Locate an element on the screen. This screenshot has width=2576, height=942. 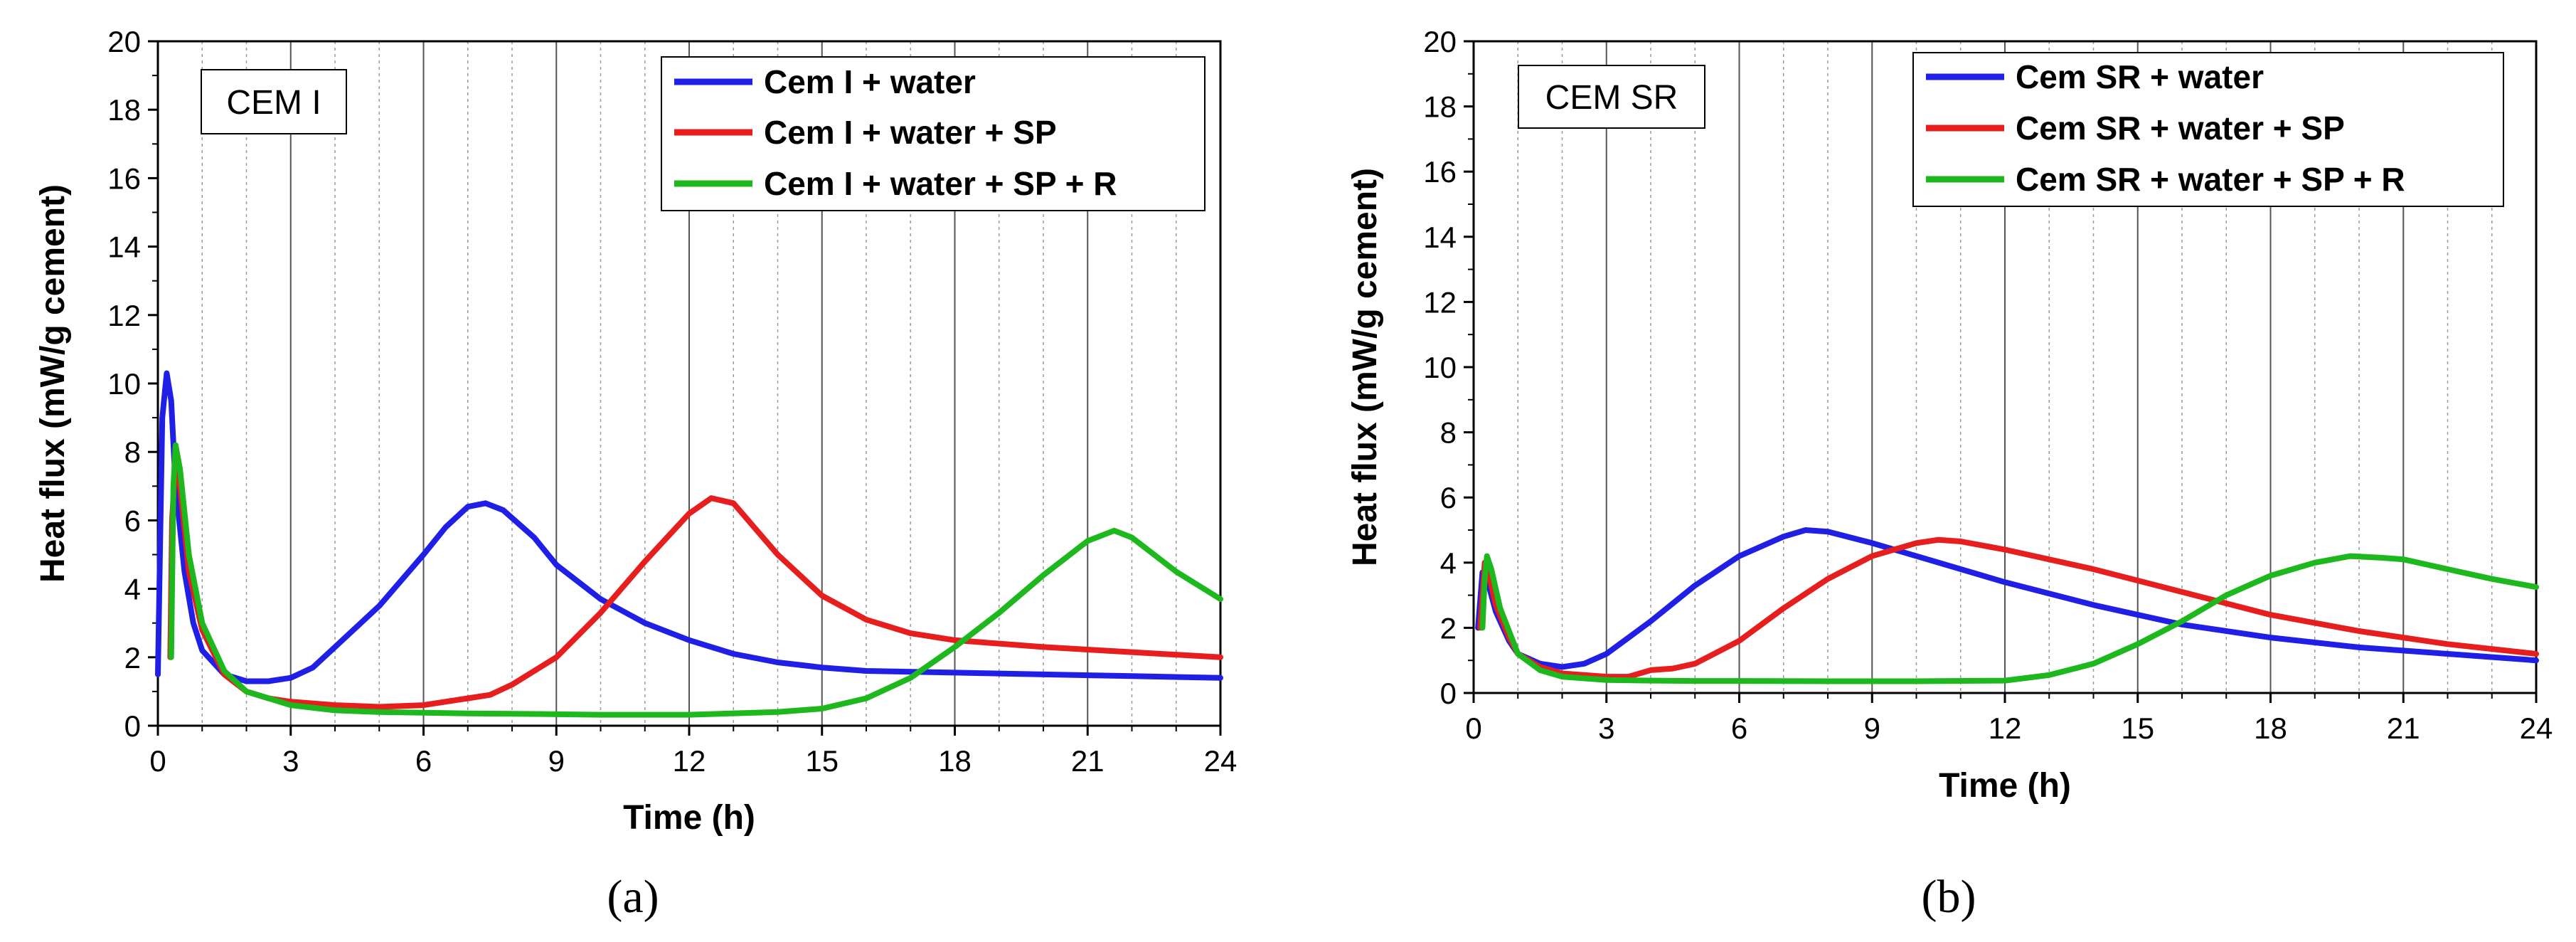
panel-b-annotation-label: CEM SR is located at coordinates (1611, 98).